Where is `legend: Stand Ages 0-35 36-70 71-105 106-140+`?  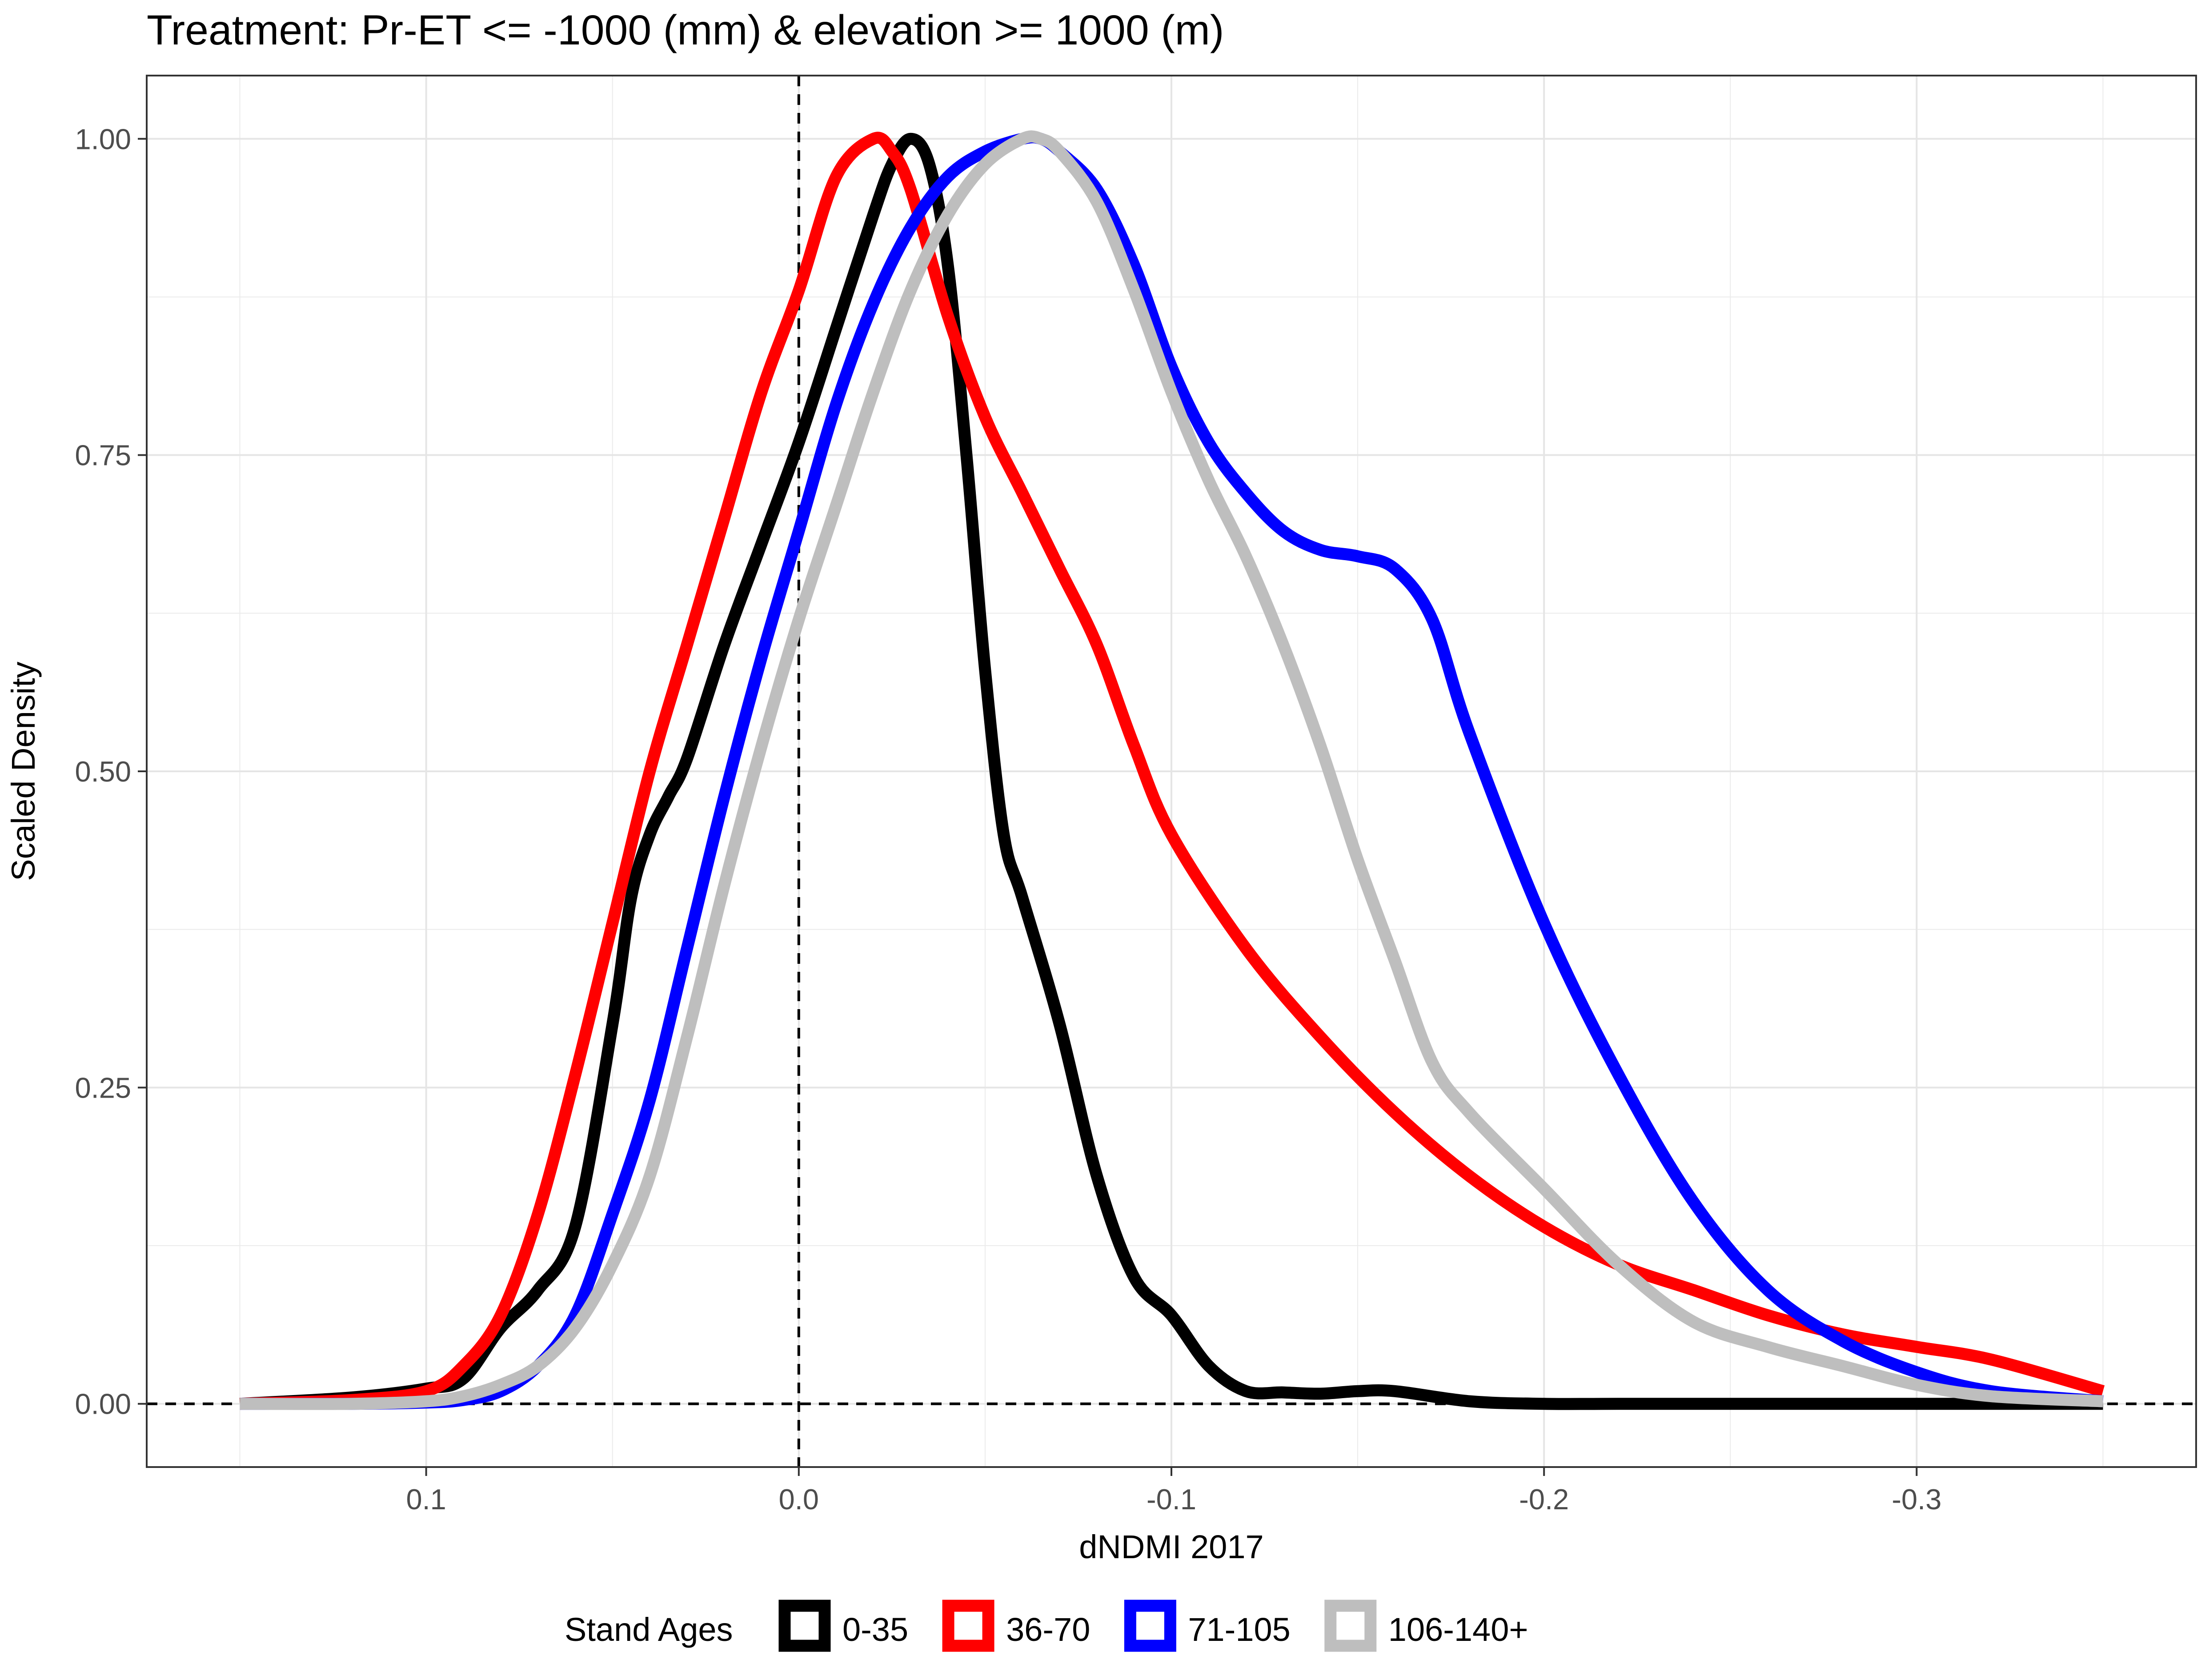 legend: Stand Ages 0-35 36-70 71-105 106-140+ is located at coordinates (1046, 1626).